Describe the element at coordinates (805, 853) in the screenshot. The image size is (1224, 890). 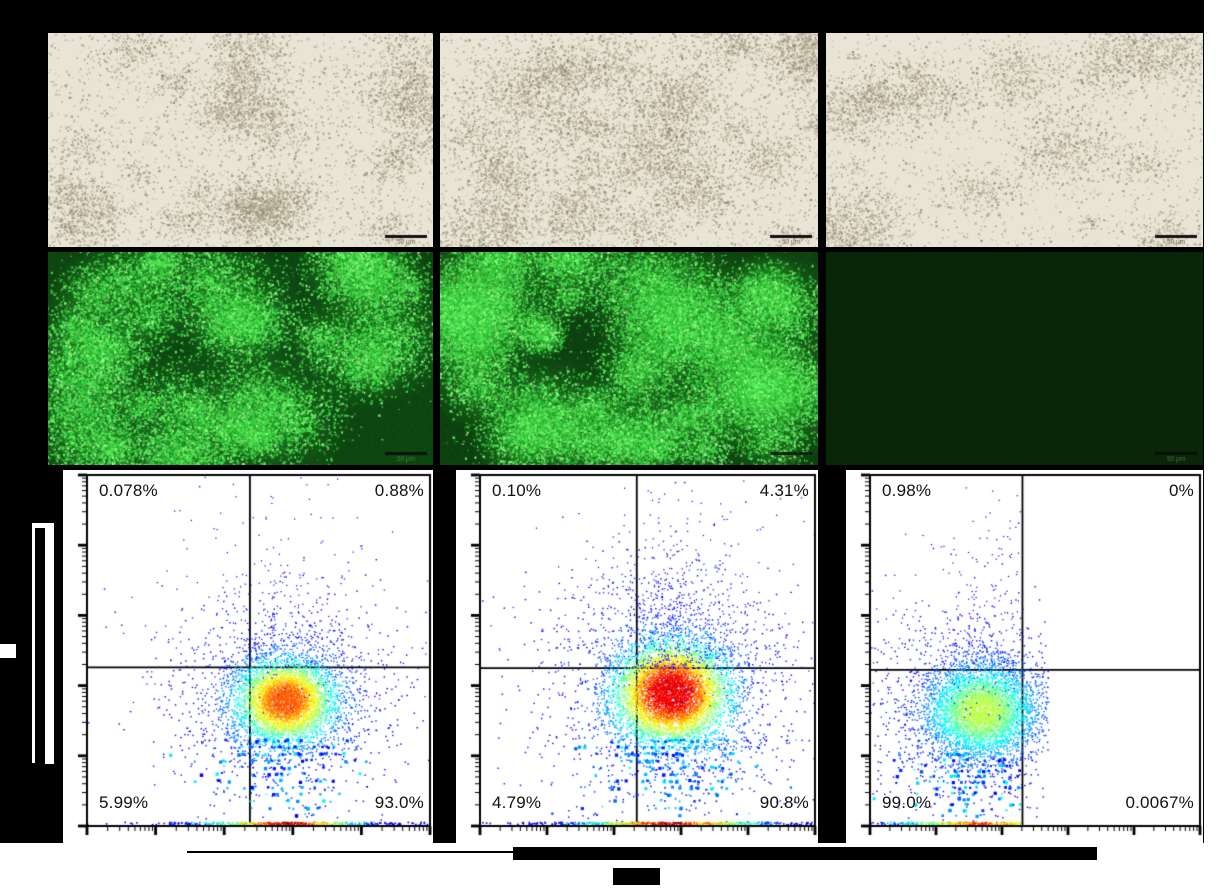
I see `redacted-x-axis-title-bar` at that location.